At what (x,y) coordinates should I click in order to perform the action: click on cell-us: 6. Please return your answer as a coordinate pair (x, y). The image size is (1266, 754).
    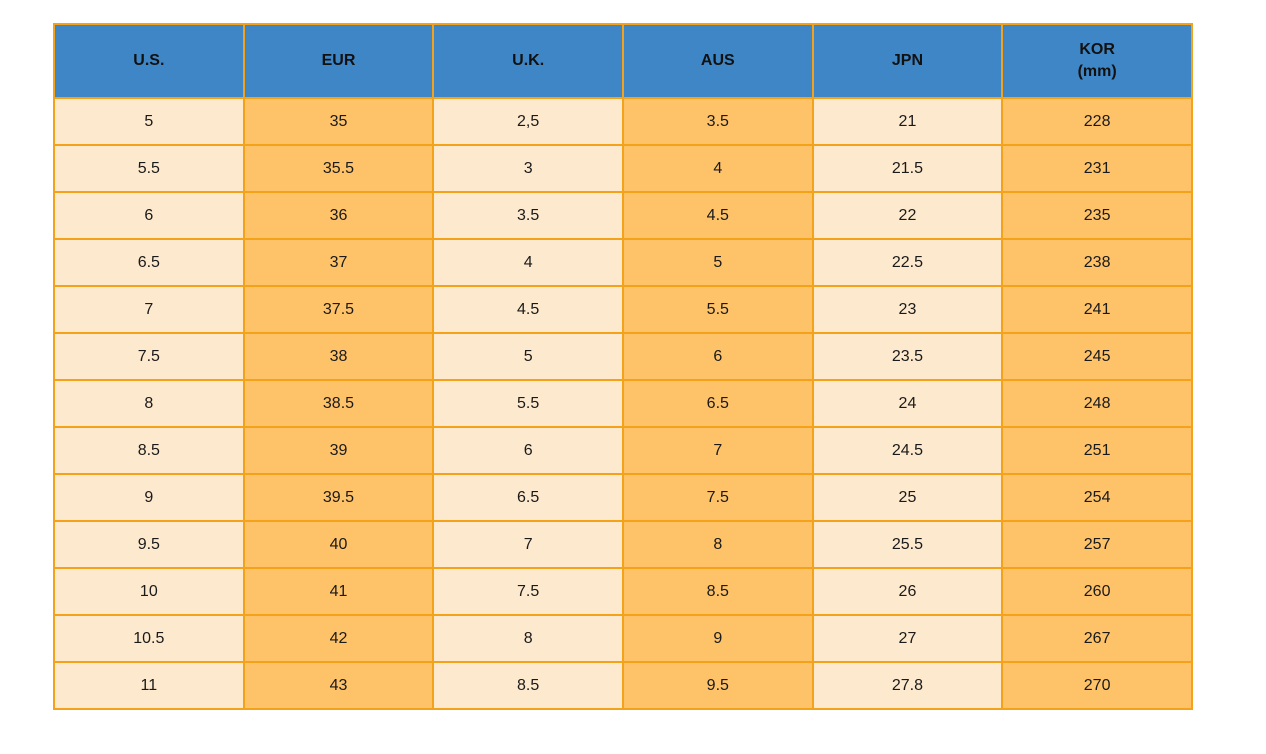
    Looking at the image, I should click on (149, 215).